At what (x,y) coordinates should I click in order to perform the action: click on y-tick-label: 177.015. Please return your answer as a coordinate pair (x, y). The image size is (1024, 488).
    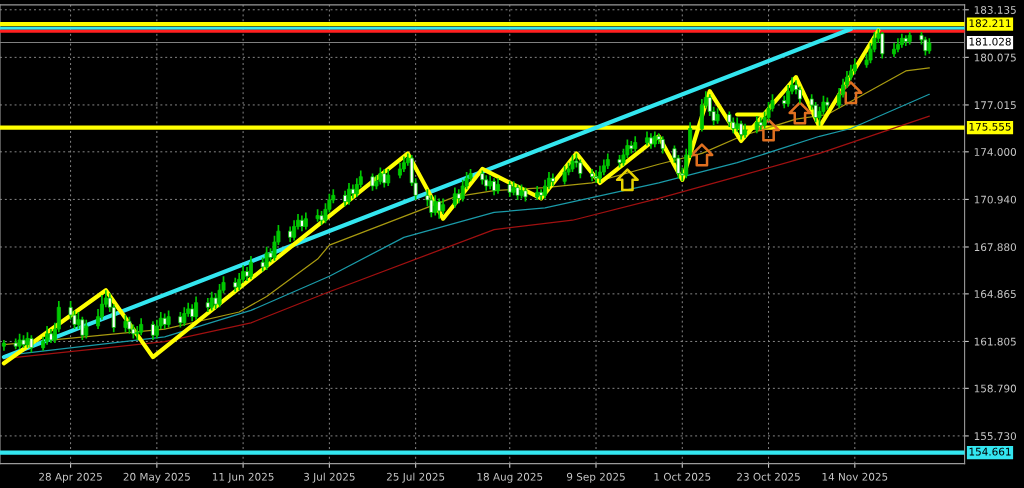
    Looking at the image, I should click on (995, 105).